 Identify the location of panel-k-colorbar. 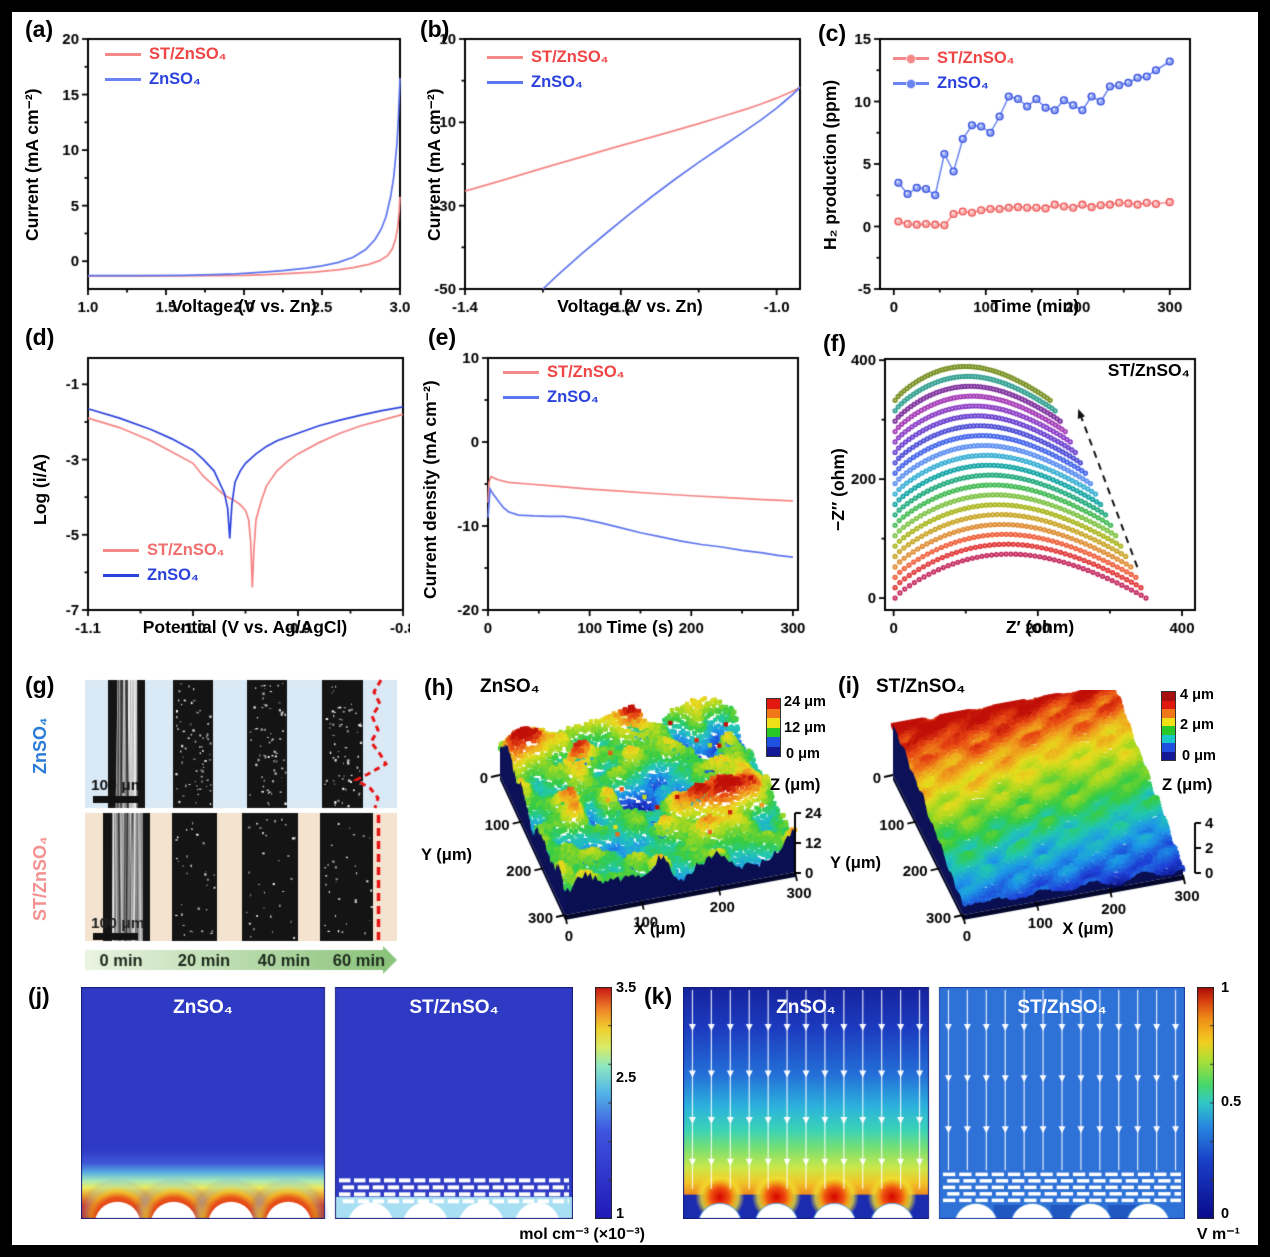
(1205, 1103).